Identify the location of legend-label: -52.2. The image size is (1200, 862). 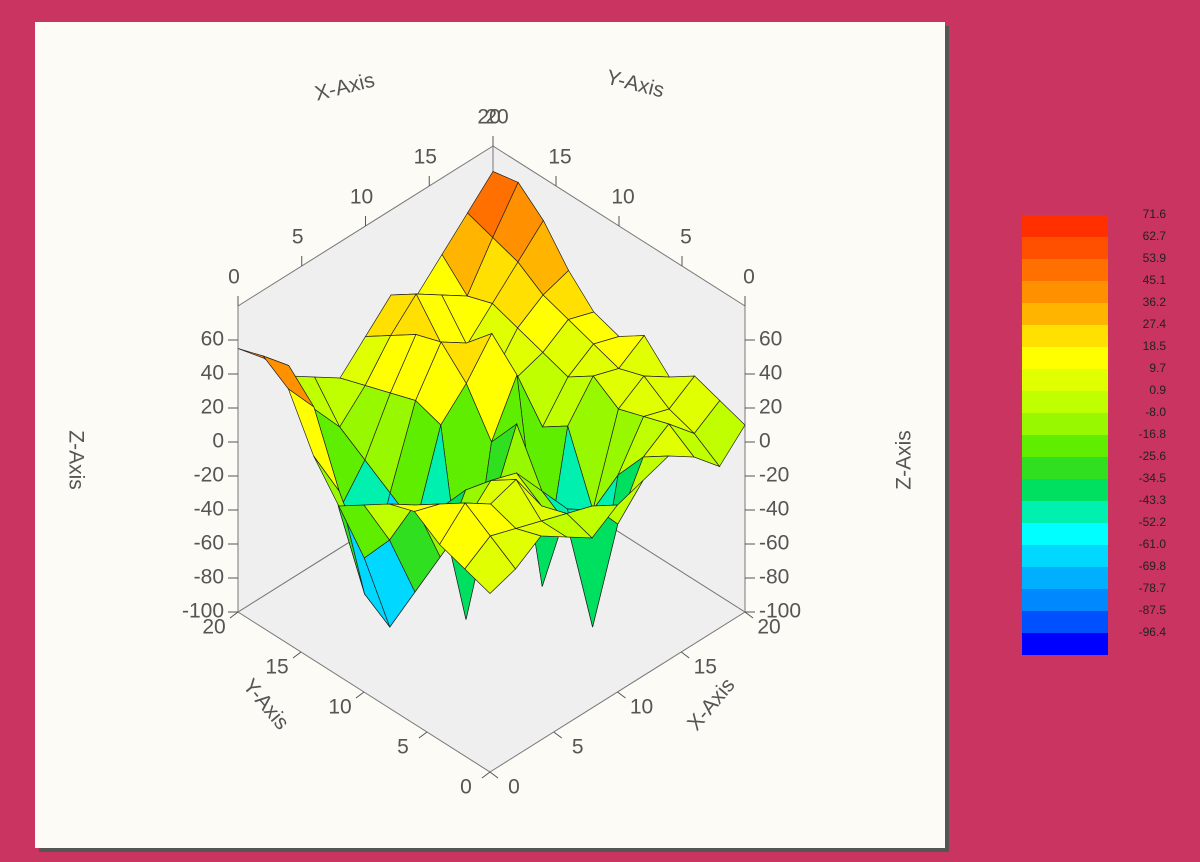
(1153, 522).